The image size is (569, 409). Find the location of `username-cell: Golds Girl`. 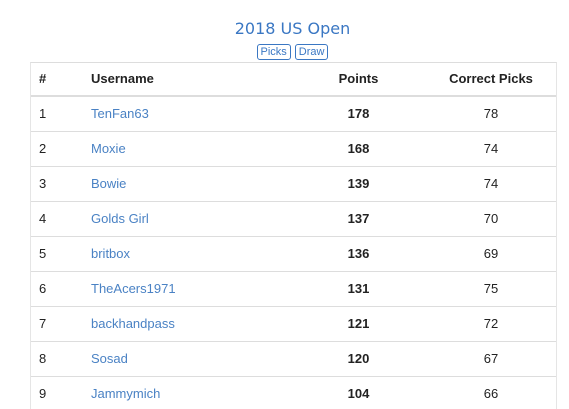

username-cell: Golds Girl is located at coordinates (120, 219).